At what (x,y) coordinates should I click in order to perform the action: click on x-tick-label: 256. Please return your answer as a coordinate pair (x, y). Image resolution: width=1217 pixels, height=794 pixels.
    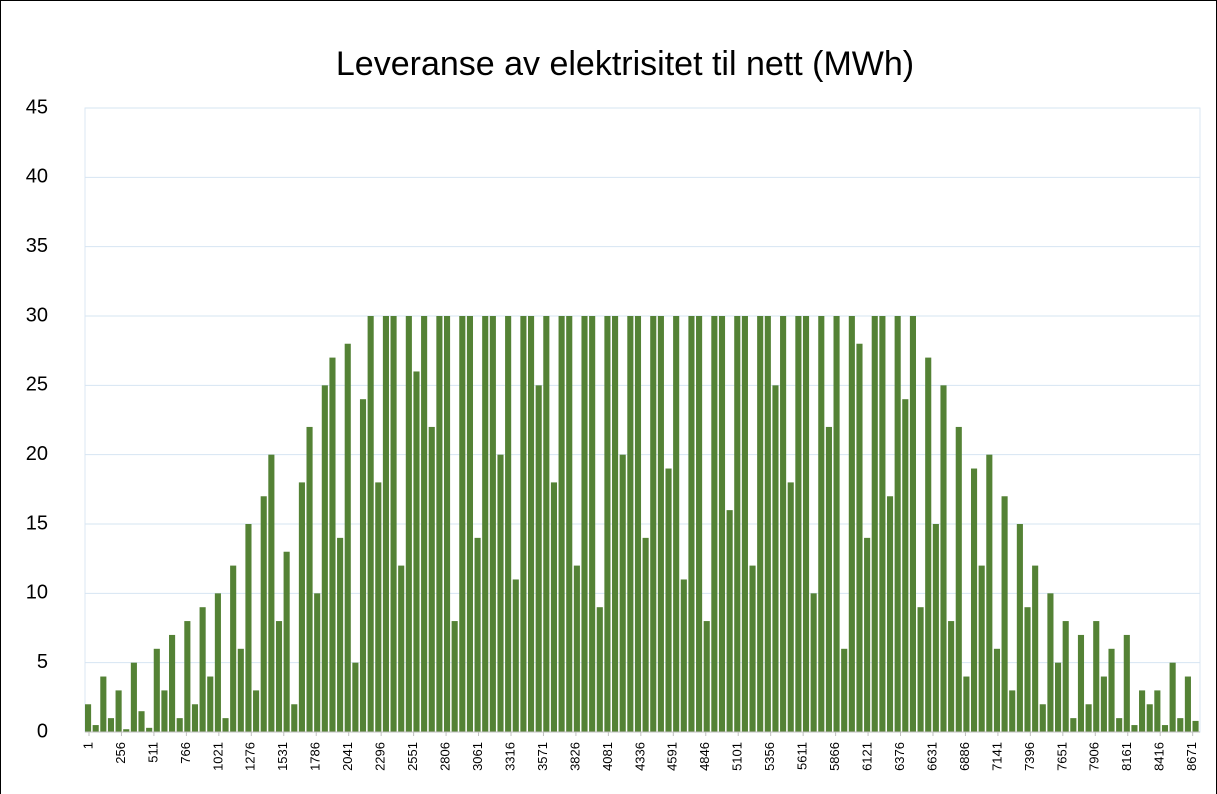
    Looking at the image, I should click on (120, 753).